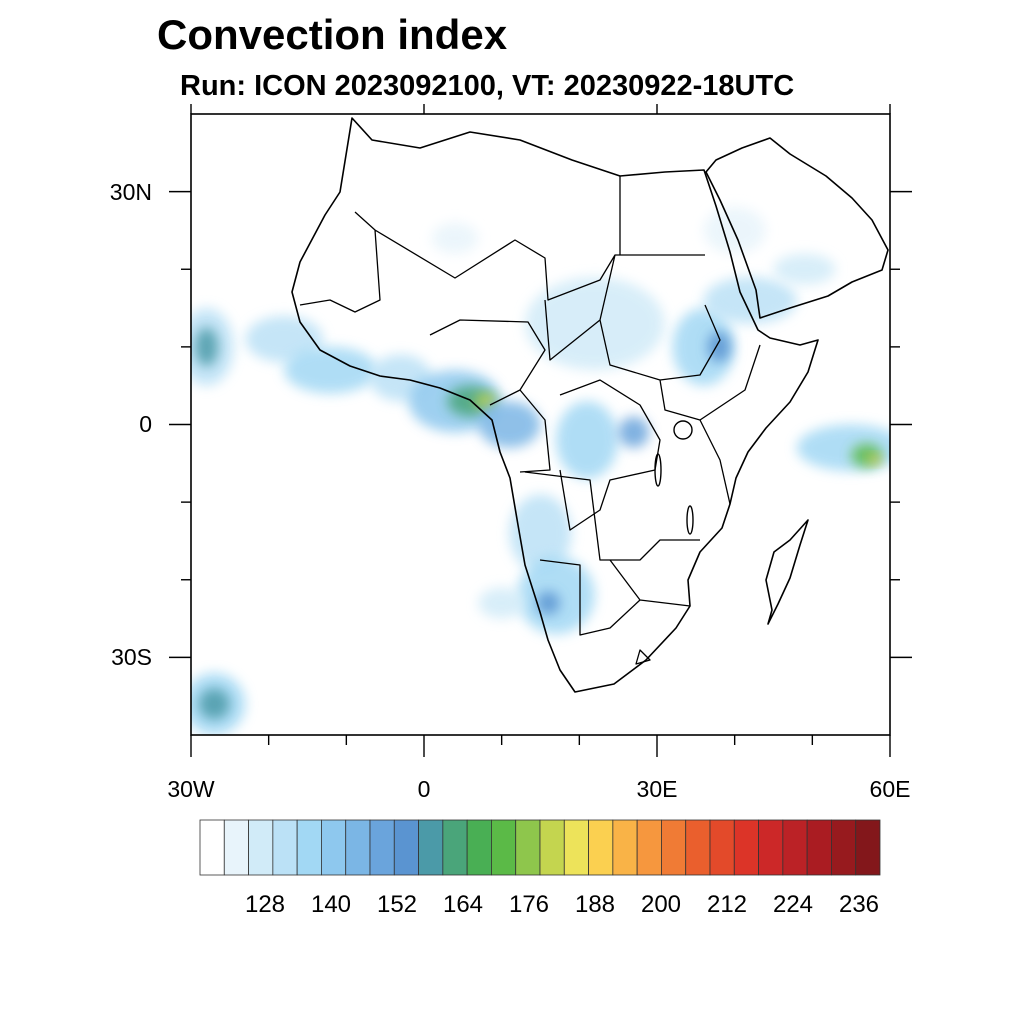 This screenshot has width=1024, height=1024. I want to click on colorbar-label-152: 152, so click(397, 904).